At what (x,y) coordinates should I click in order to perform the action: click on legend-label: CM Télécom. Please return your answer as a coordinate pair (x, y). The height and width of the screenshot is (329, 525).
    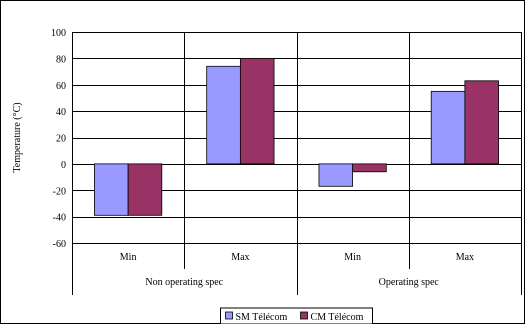
    Looking at the image, I should click on (337, 317).